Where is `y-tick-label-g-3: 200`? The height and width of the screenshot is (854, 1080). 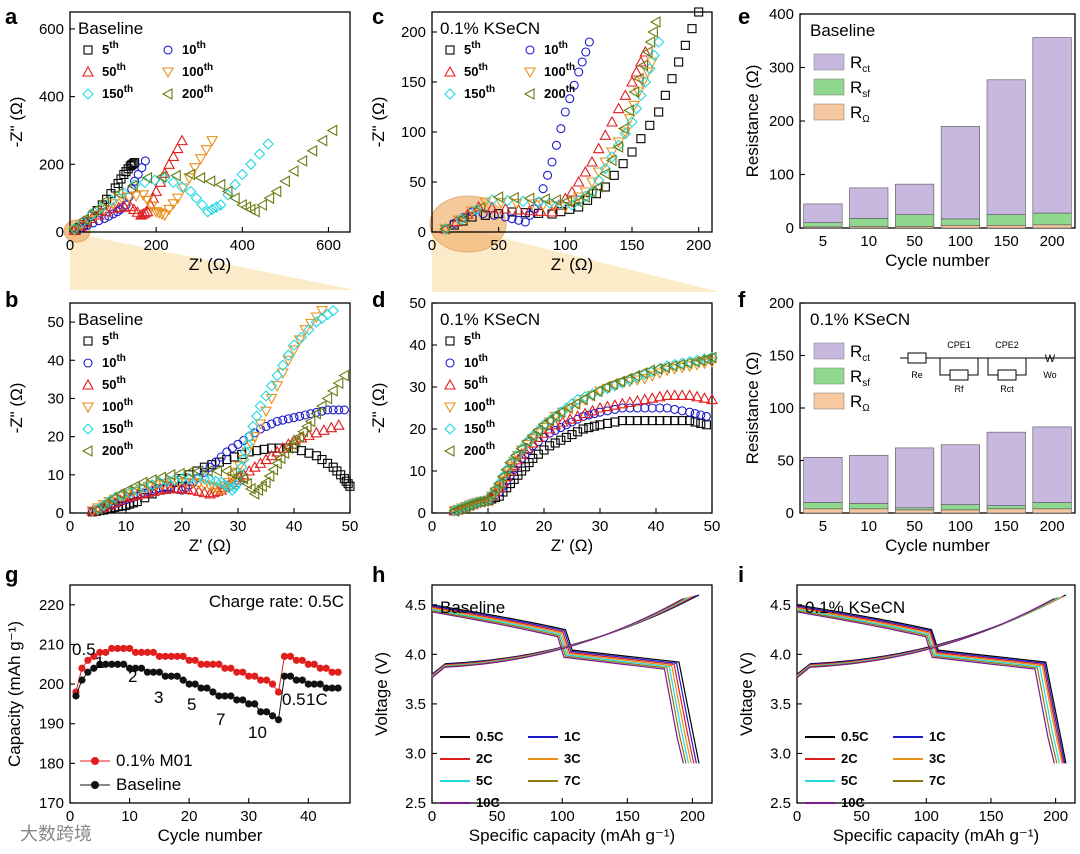
y-tick-label-g-3: 200 is located at coordinates (51, 684).